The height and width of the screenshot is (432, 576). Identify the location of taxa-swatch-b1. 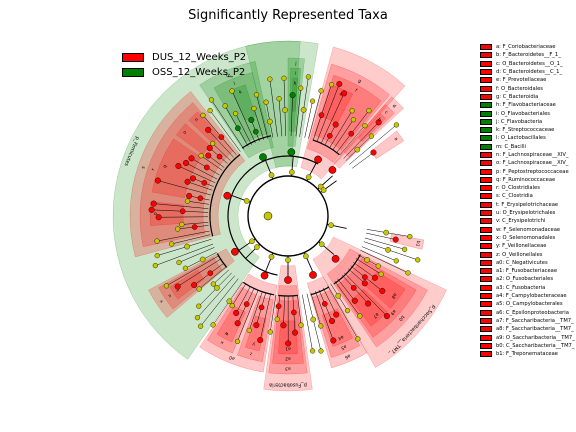
(486, 354).